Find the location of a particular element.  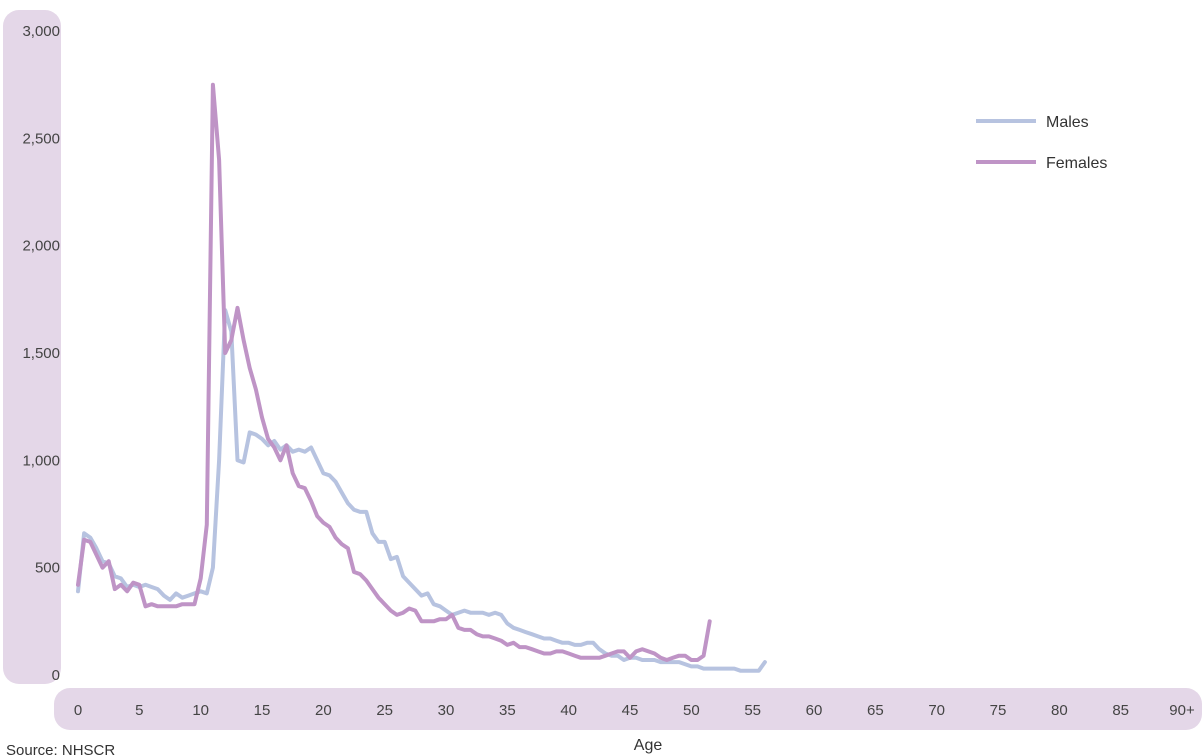

x-tick-label: 90+ is located at coordinates (1182, 710).